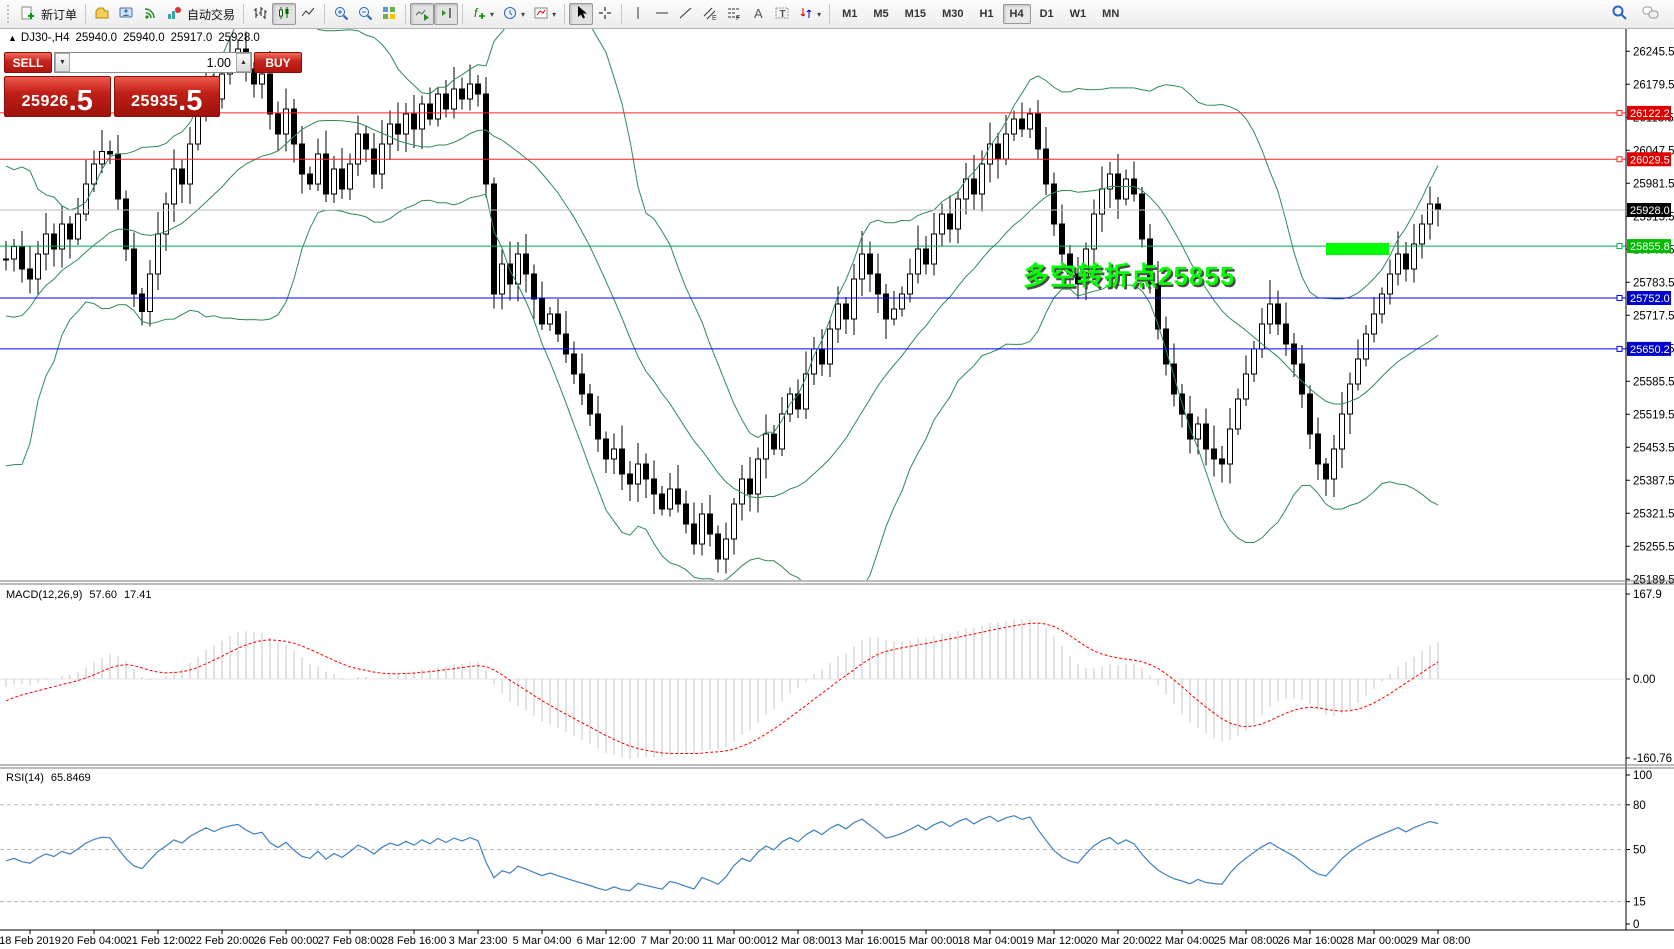  I want to click on channel-icon: E, so click(710, 14).